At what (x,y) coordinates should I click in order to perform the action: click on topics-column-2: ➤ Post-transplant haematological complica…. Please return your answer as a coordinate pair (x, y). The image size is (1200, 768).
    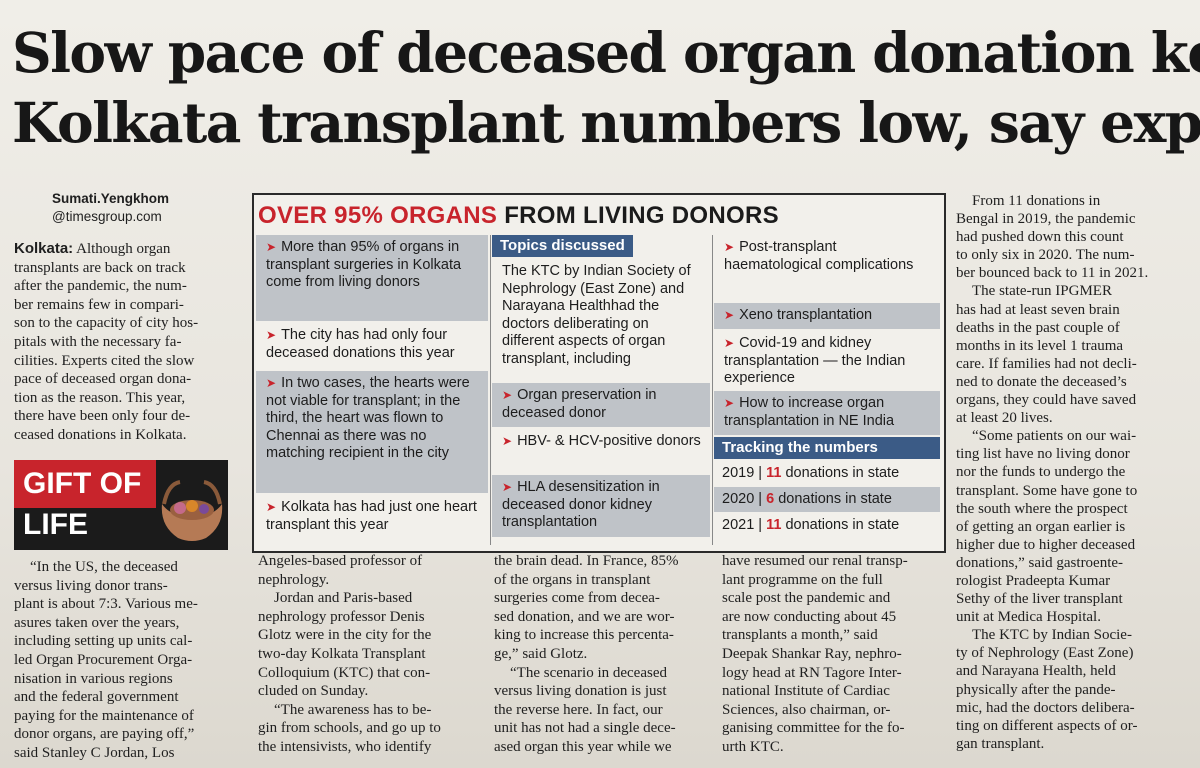
    Looking at the image, I should click on (827, 392).